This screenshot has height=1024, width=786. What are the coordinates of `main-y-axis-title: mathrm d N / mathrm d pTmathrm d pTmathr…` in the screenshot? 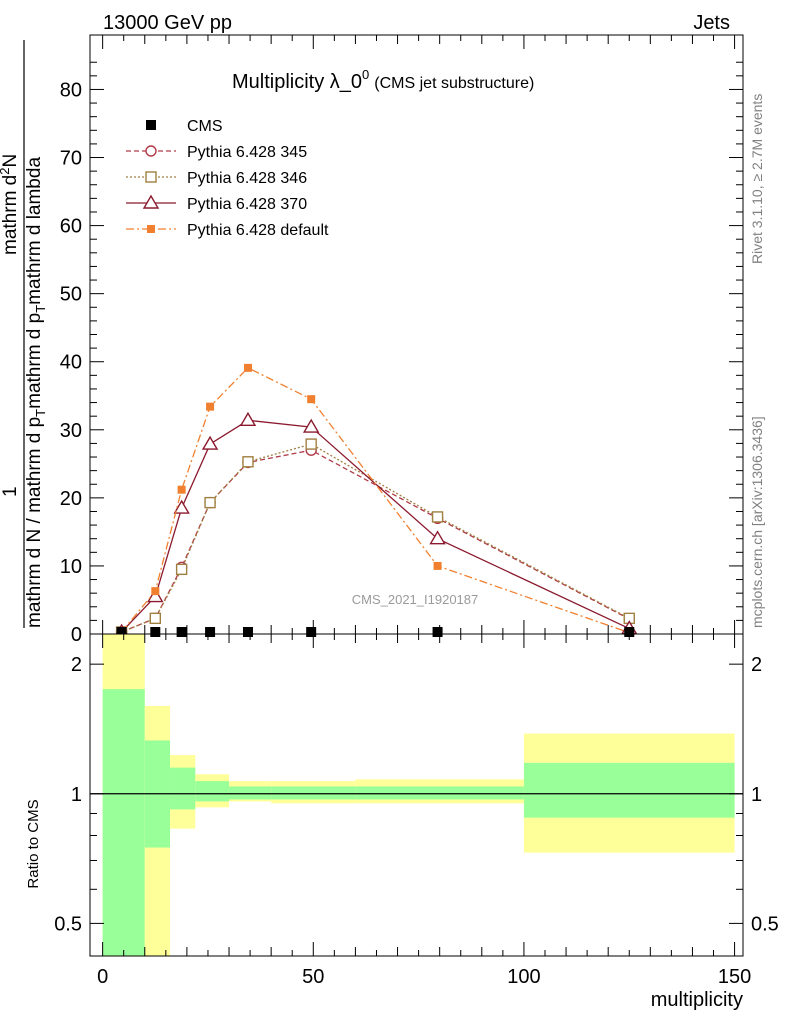 It's located at (24, 334).